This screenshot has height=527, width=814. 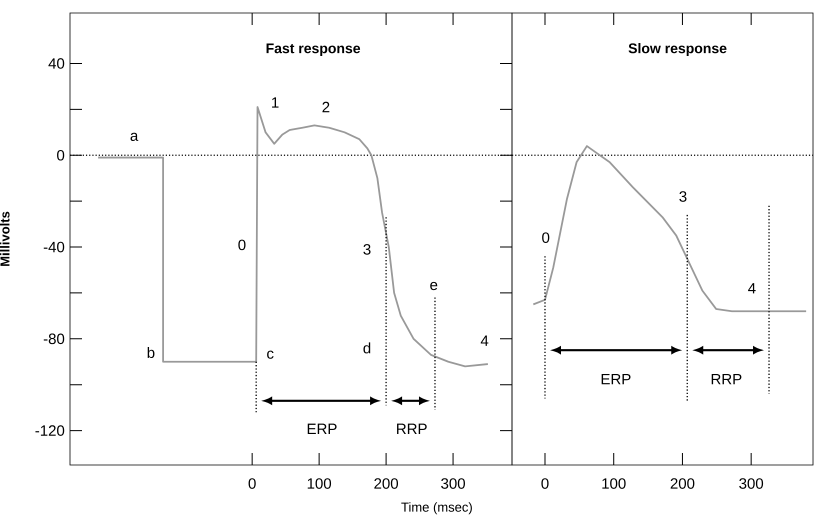 What do you see at coordinates (313, 50) in the screenshot?
I see `text: Fast response` at bounding box center [313, 50].